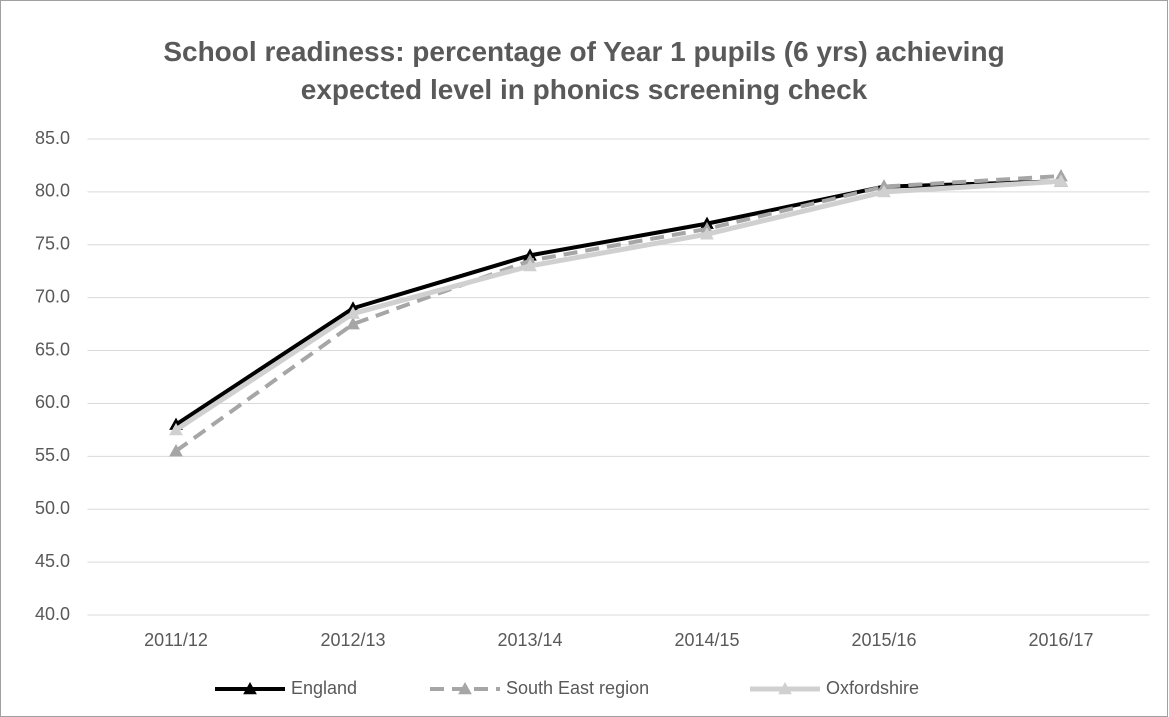  Describe the element at coordinates (52, 138) in the screenshot. I see `y-tick-label: 85.0` at that location.